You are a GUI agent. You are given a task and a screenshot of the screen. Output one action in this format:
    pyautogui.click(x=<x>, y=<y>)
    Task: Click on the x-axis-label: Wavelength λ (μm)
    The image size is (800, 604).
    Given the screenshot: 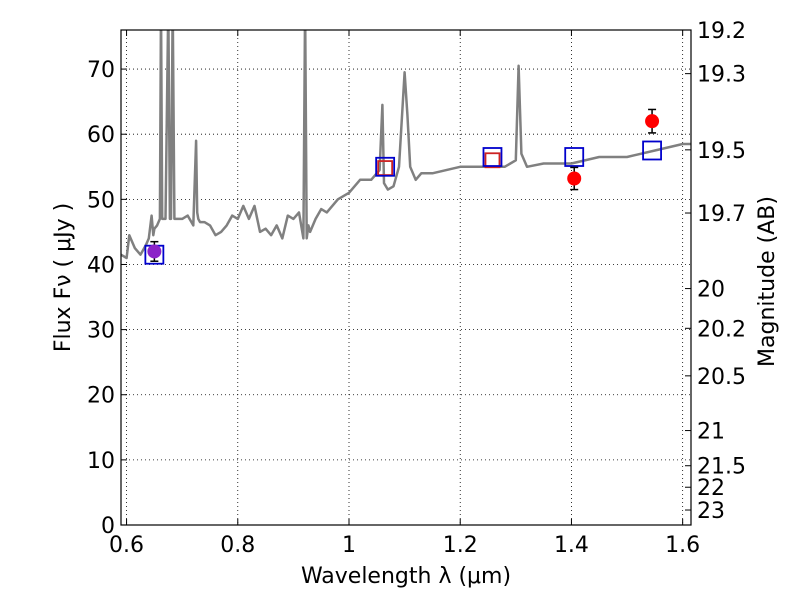 What is the action you would take?
    pyautogui.click(x=406, y=576)
    